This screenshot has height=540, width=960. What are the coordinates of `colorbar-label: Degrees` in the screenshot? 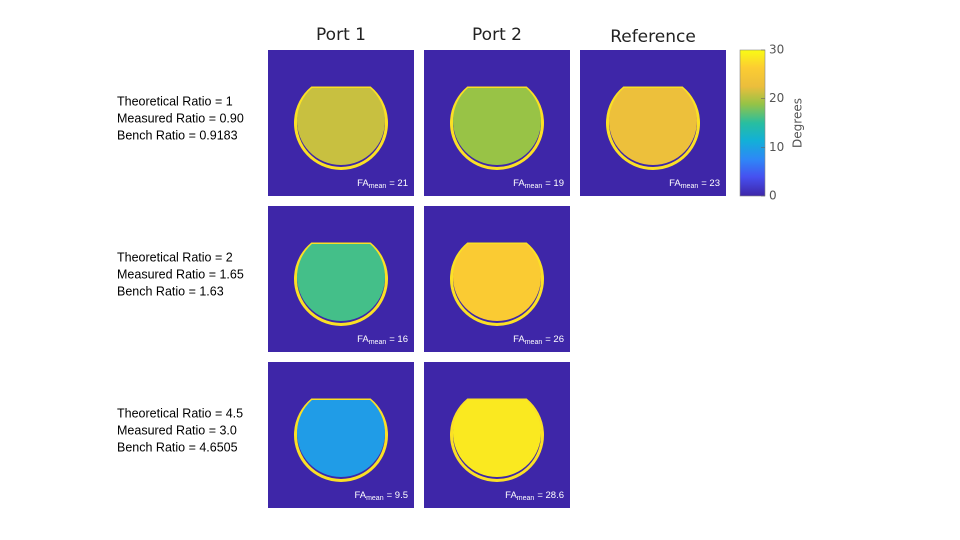 It's located at (798, 123).